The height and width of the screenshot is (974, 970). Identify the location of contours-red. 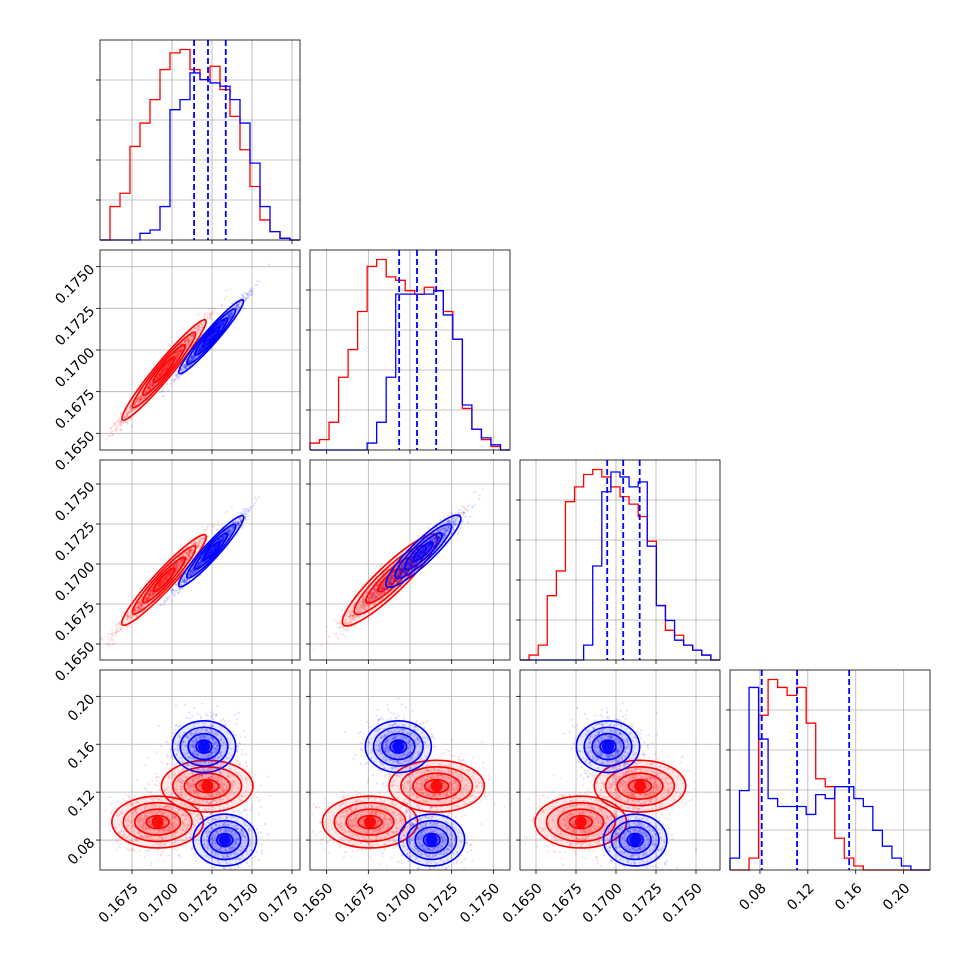
(164, 369).